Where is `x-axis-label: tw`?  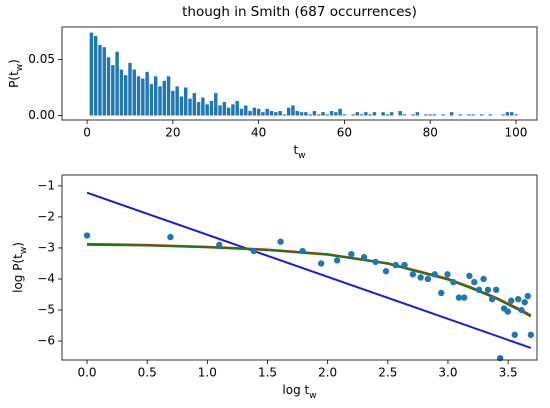 x-axis-label: tw is located at coordinates (299, 152).